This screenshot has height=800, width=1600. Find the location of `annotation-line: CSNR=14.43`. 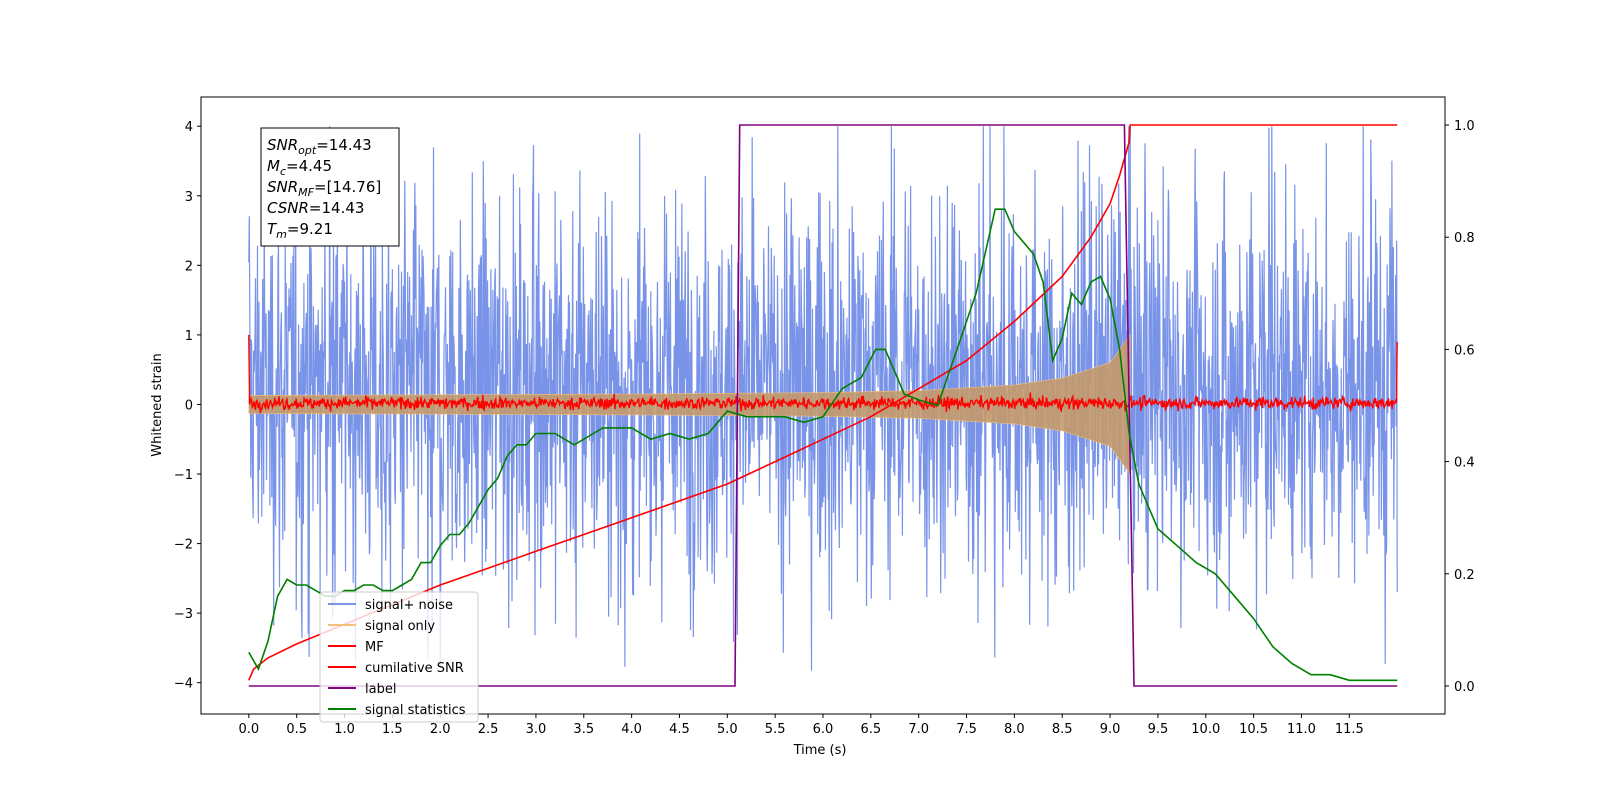

annotation-line: CSNR=14.43 is located at coordinates (315, 208).